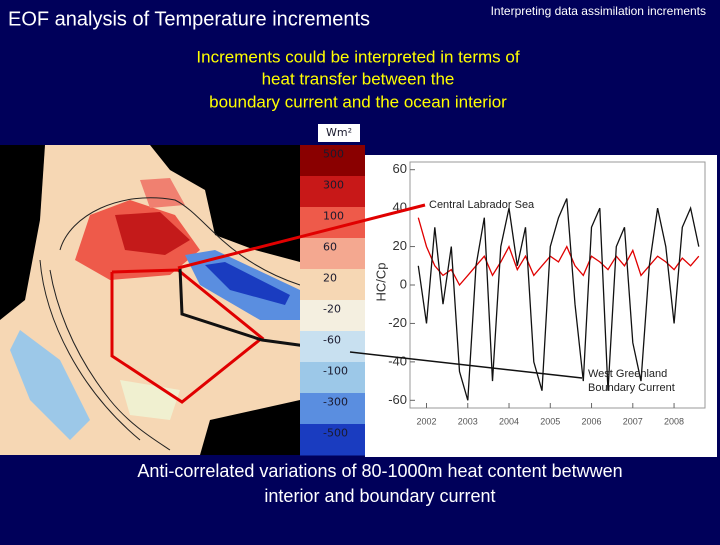 The width and height of the screenshot is (720, 545). Describe the element at coordinates (633, 421) in the screenshot. I see `x-tick-label: 2007` at that location.